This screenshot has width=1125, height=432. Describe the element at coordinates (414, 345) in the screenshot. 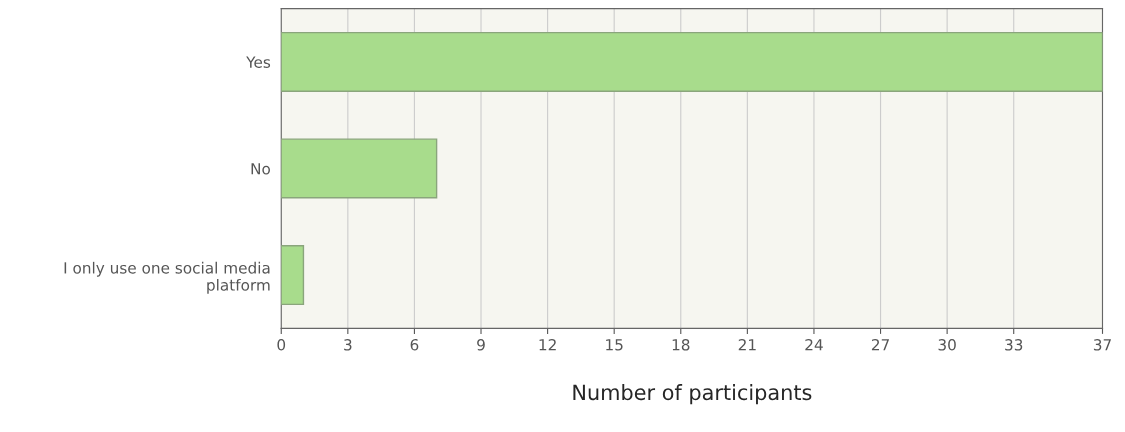

I see `x-tick-label: 6` at that location.